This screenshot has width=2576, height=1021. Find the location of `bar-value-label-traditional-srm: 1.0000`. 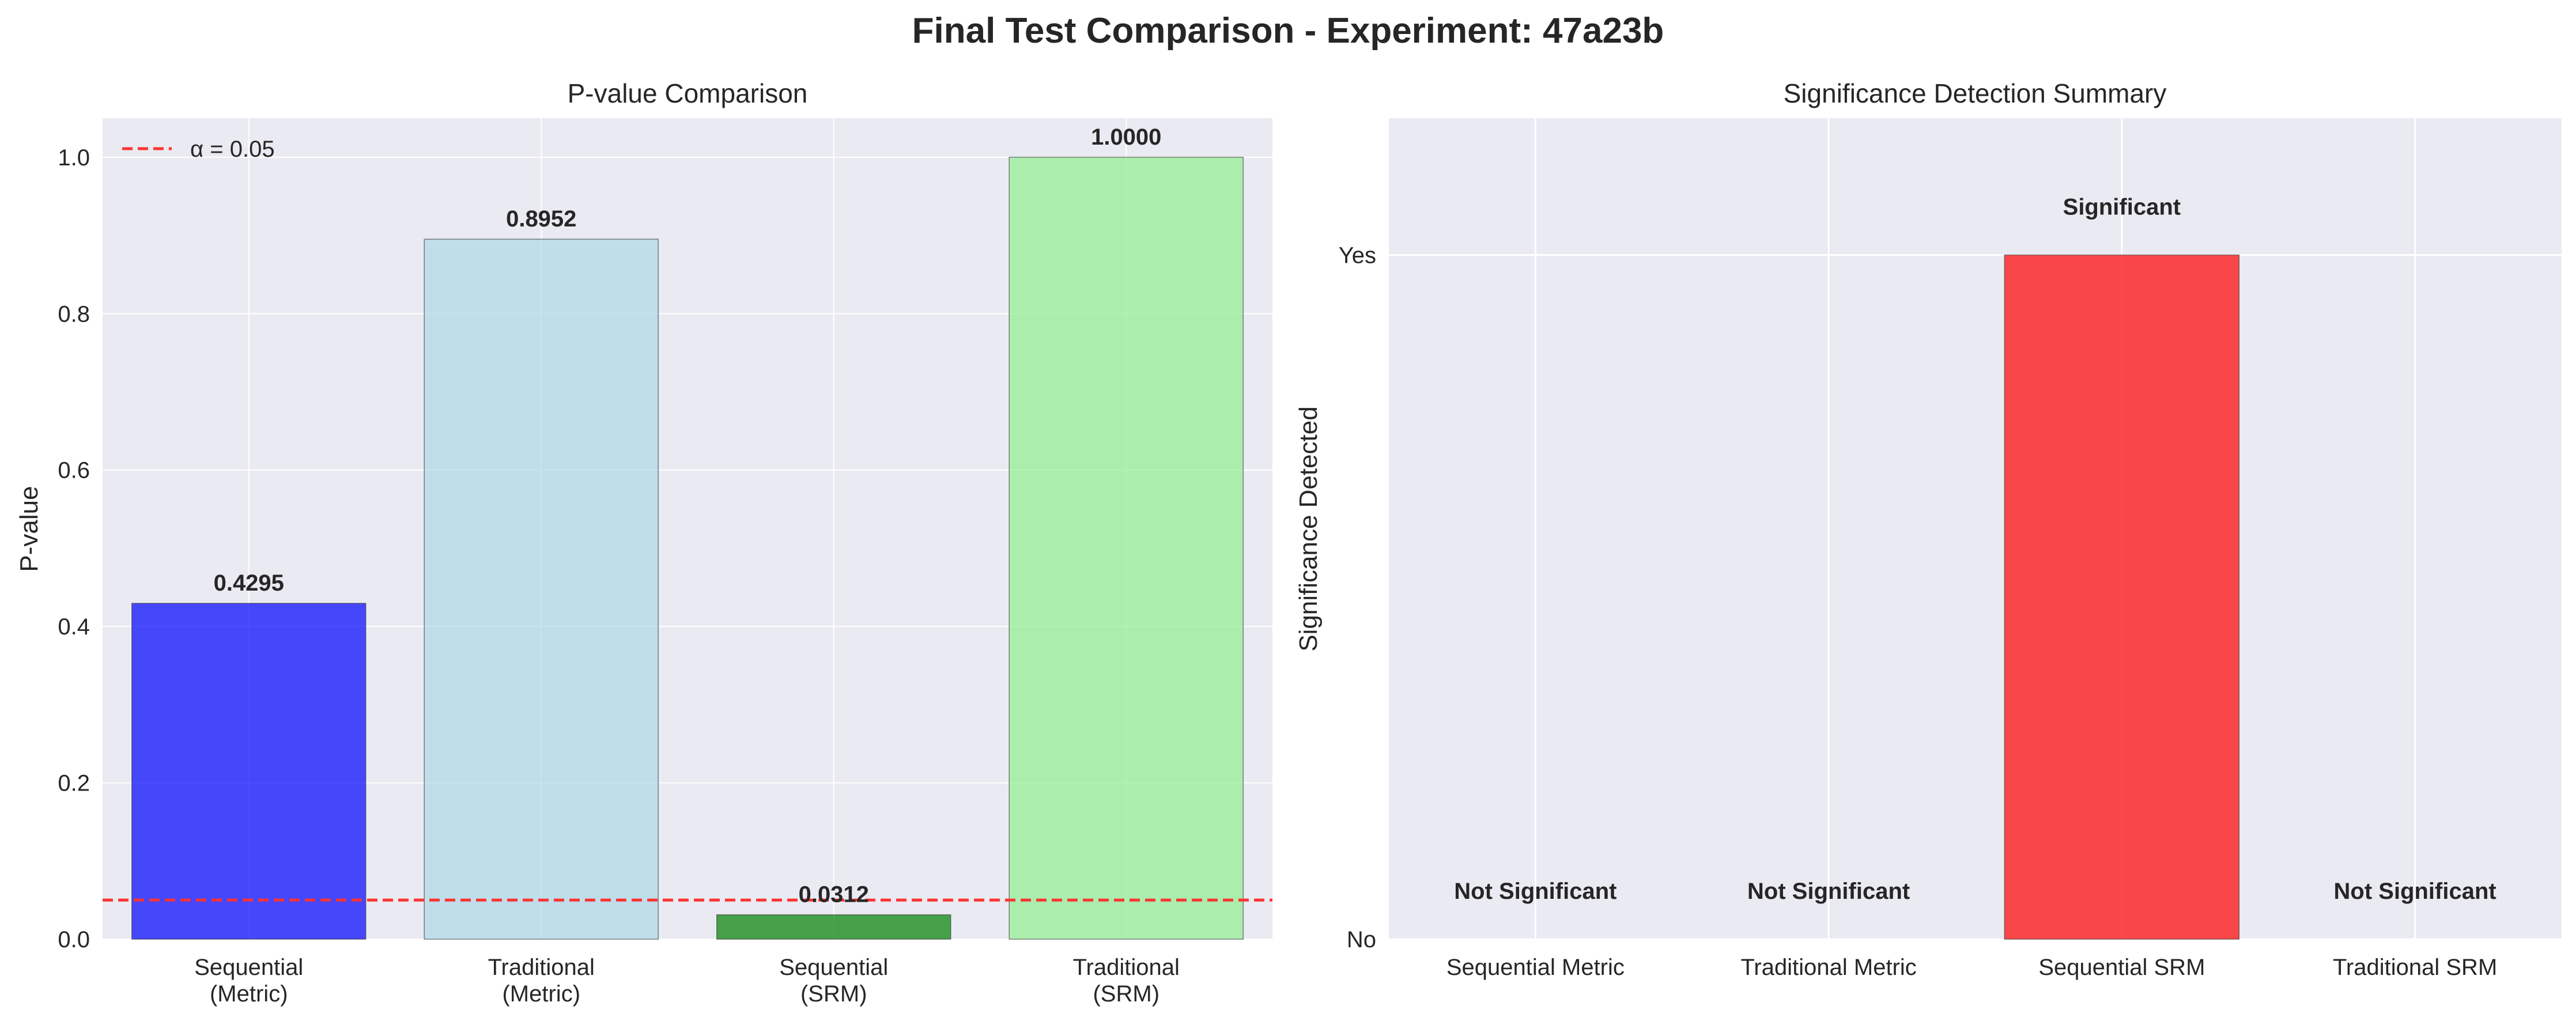

bar-value-label-traditional-srm: 1.0000 is located at coordinates (1126, 137).